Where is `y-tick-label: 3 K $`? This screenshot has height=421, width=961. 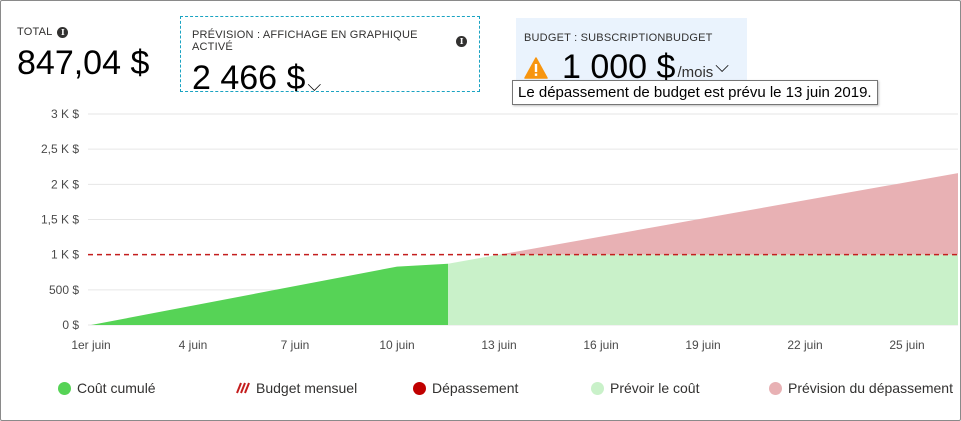
y-tick-label: 3 K $ is located at coordinates (65, 114).